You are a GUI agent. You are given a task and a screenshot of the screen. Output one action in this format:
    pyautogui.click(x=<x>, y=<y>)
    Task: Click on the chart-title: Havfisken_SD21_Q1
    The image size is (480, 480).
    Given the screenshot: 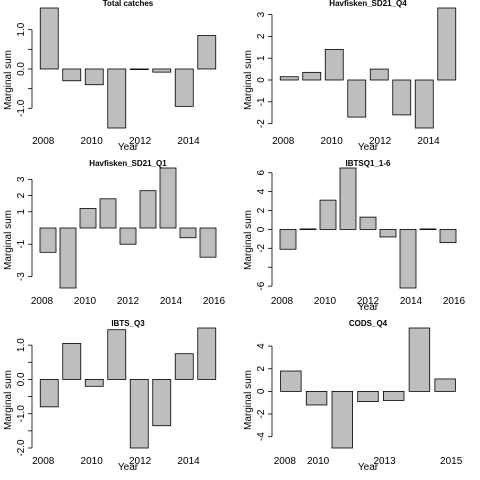 What is the action you would take?
    pyautogui.click(x=128, y=163)
    